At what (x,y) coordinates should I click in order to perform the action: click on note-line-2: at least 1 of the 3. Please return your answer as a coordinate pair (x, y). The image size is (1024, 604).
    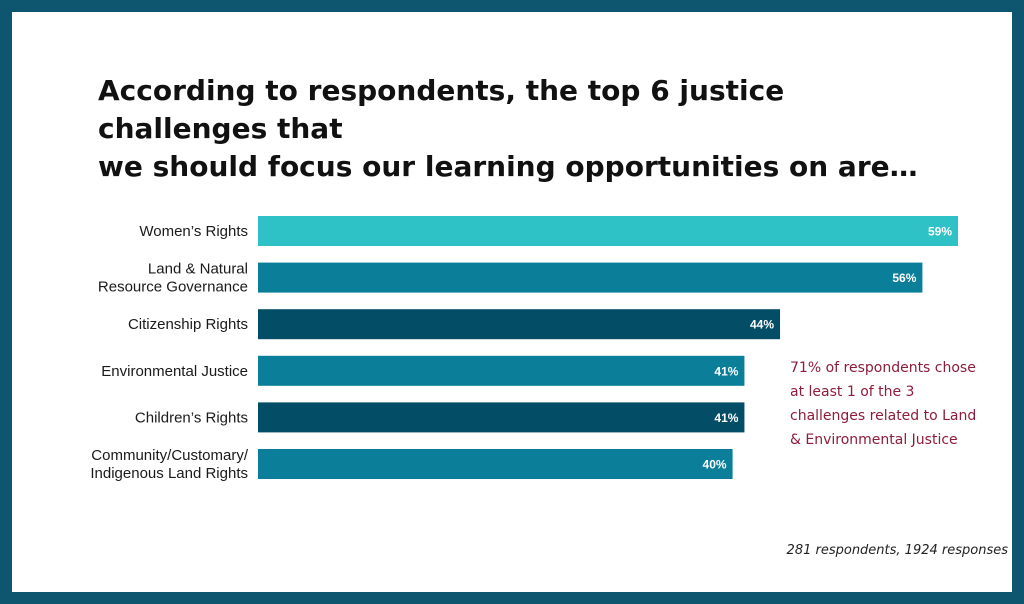
    Looking at the image, I should click on (852, 392).